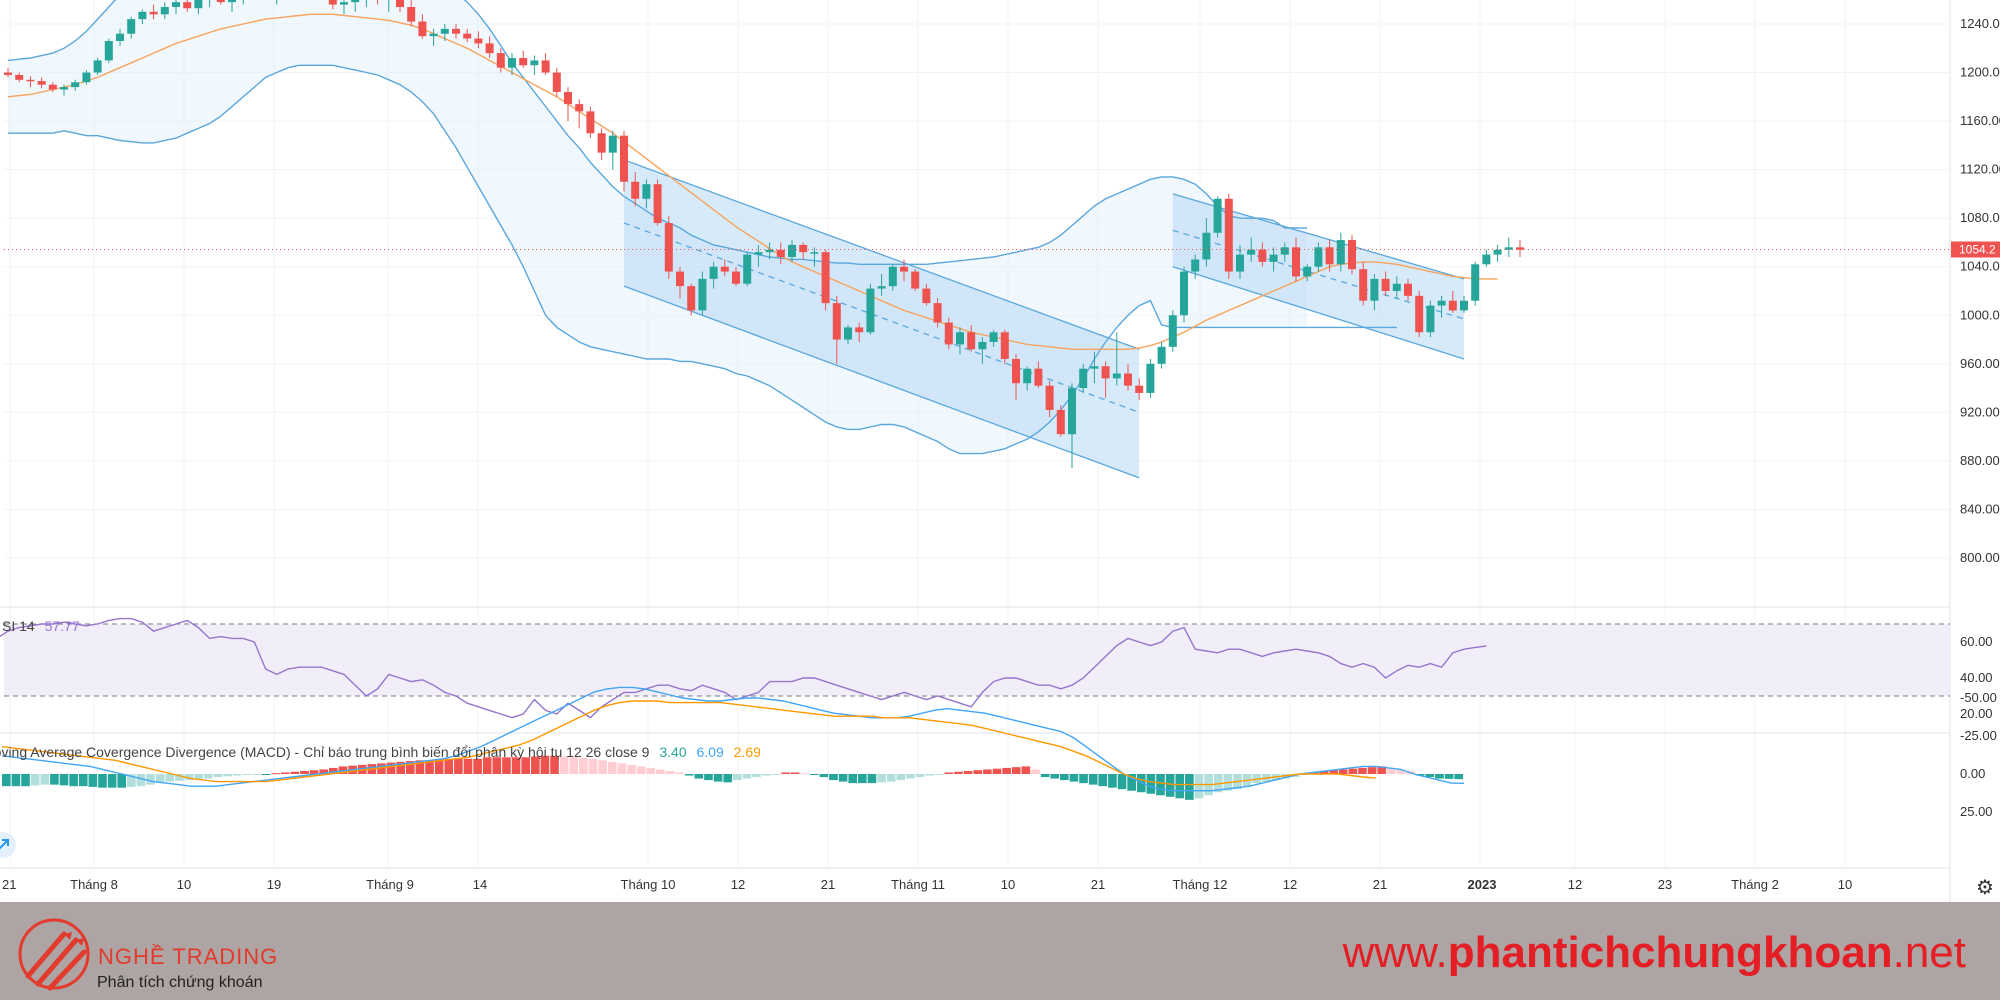 The width and height of the screenshot is (2000, 1000). Describe the element at coordinates (975, 668) in the screenshot. I see `rsi-pane` at that location.